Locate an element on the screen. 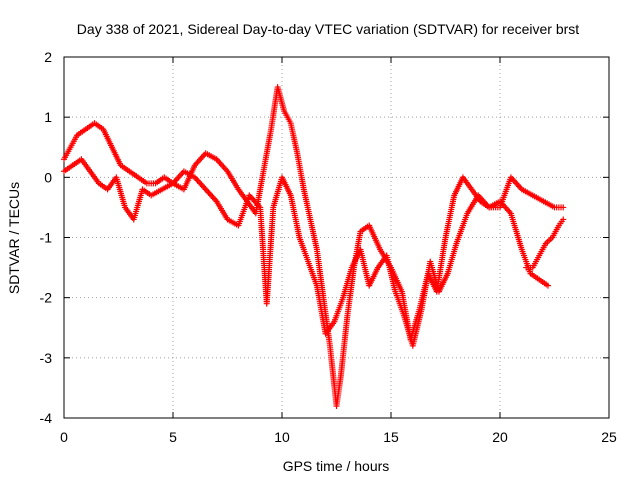  x-tick-label: 0 is located at coordinates (64, 437).